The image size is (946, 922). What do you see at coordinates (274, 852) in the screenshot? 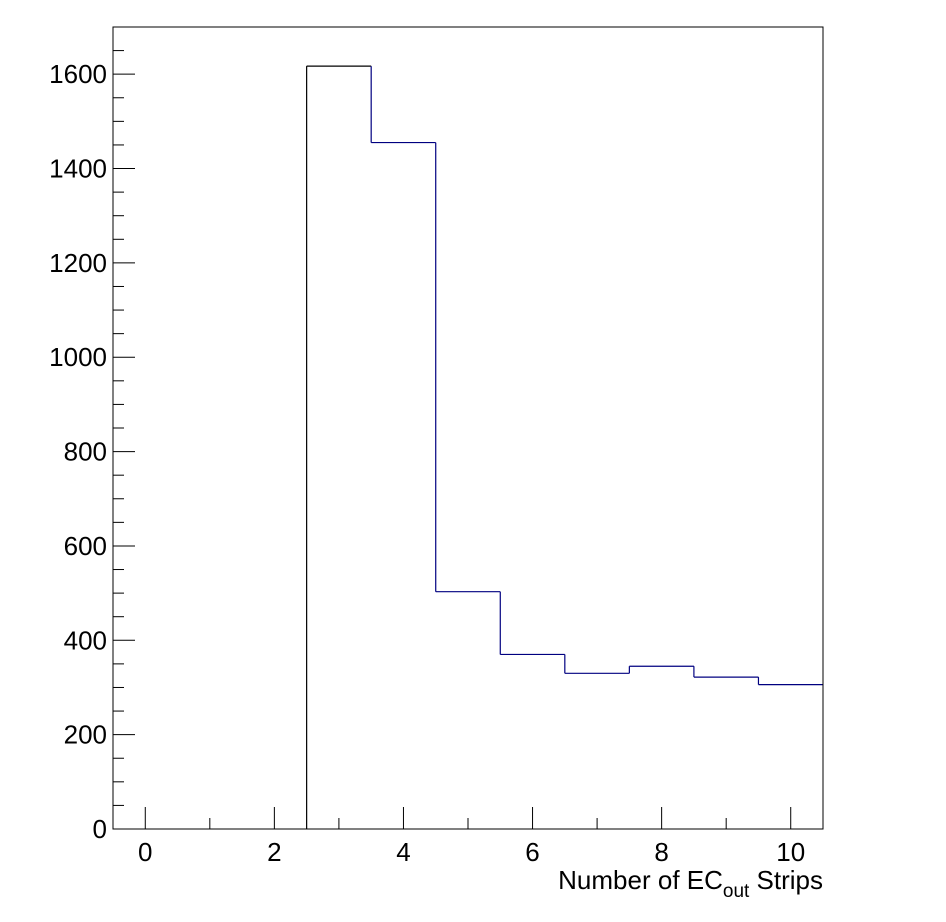
I see `x-tick-label: 2` at bounding box center [274, 852].